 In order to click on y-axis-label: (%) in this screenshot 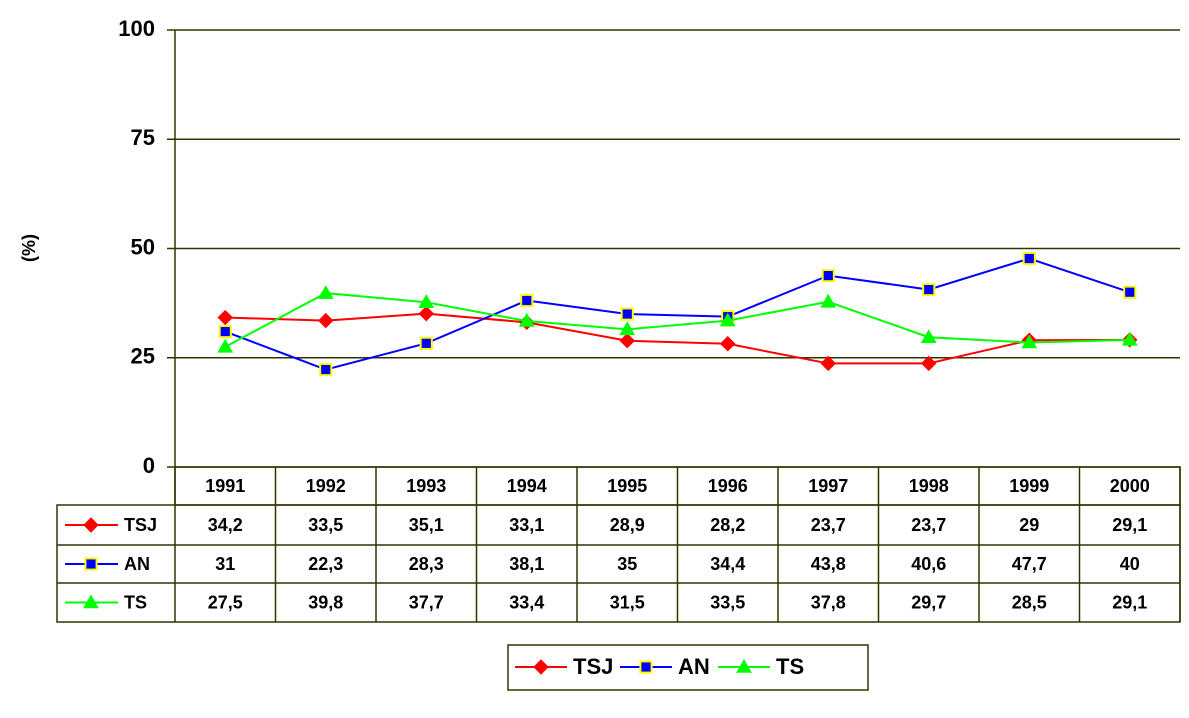, I will do `click(29, 248)`.